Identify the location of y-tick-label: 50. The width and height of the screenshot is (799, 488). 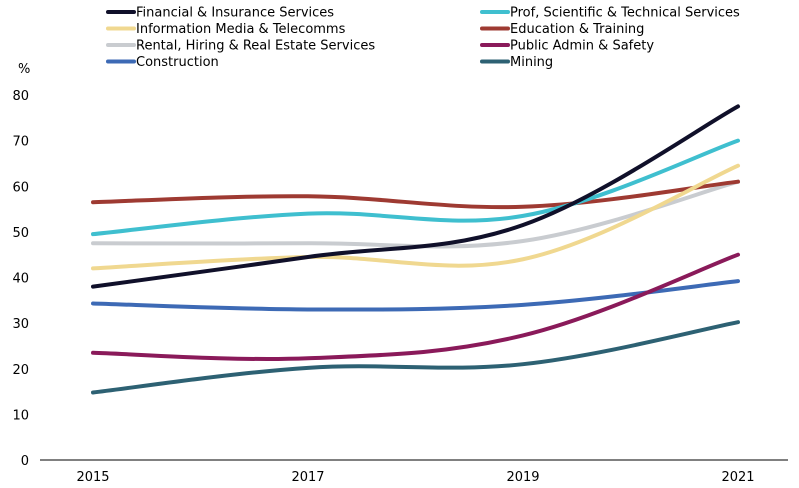
(20, 233).